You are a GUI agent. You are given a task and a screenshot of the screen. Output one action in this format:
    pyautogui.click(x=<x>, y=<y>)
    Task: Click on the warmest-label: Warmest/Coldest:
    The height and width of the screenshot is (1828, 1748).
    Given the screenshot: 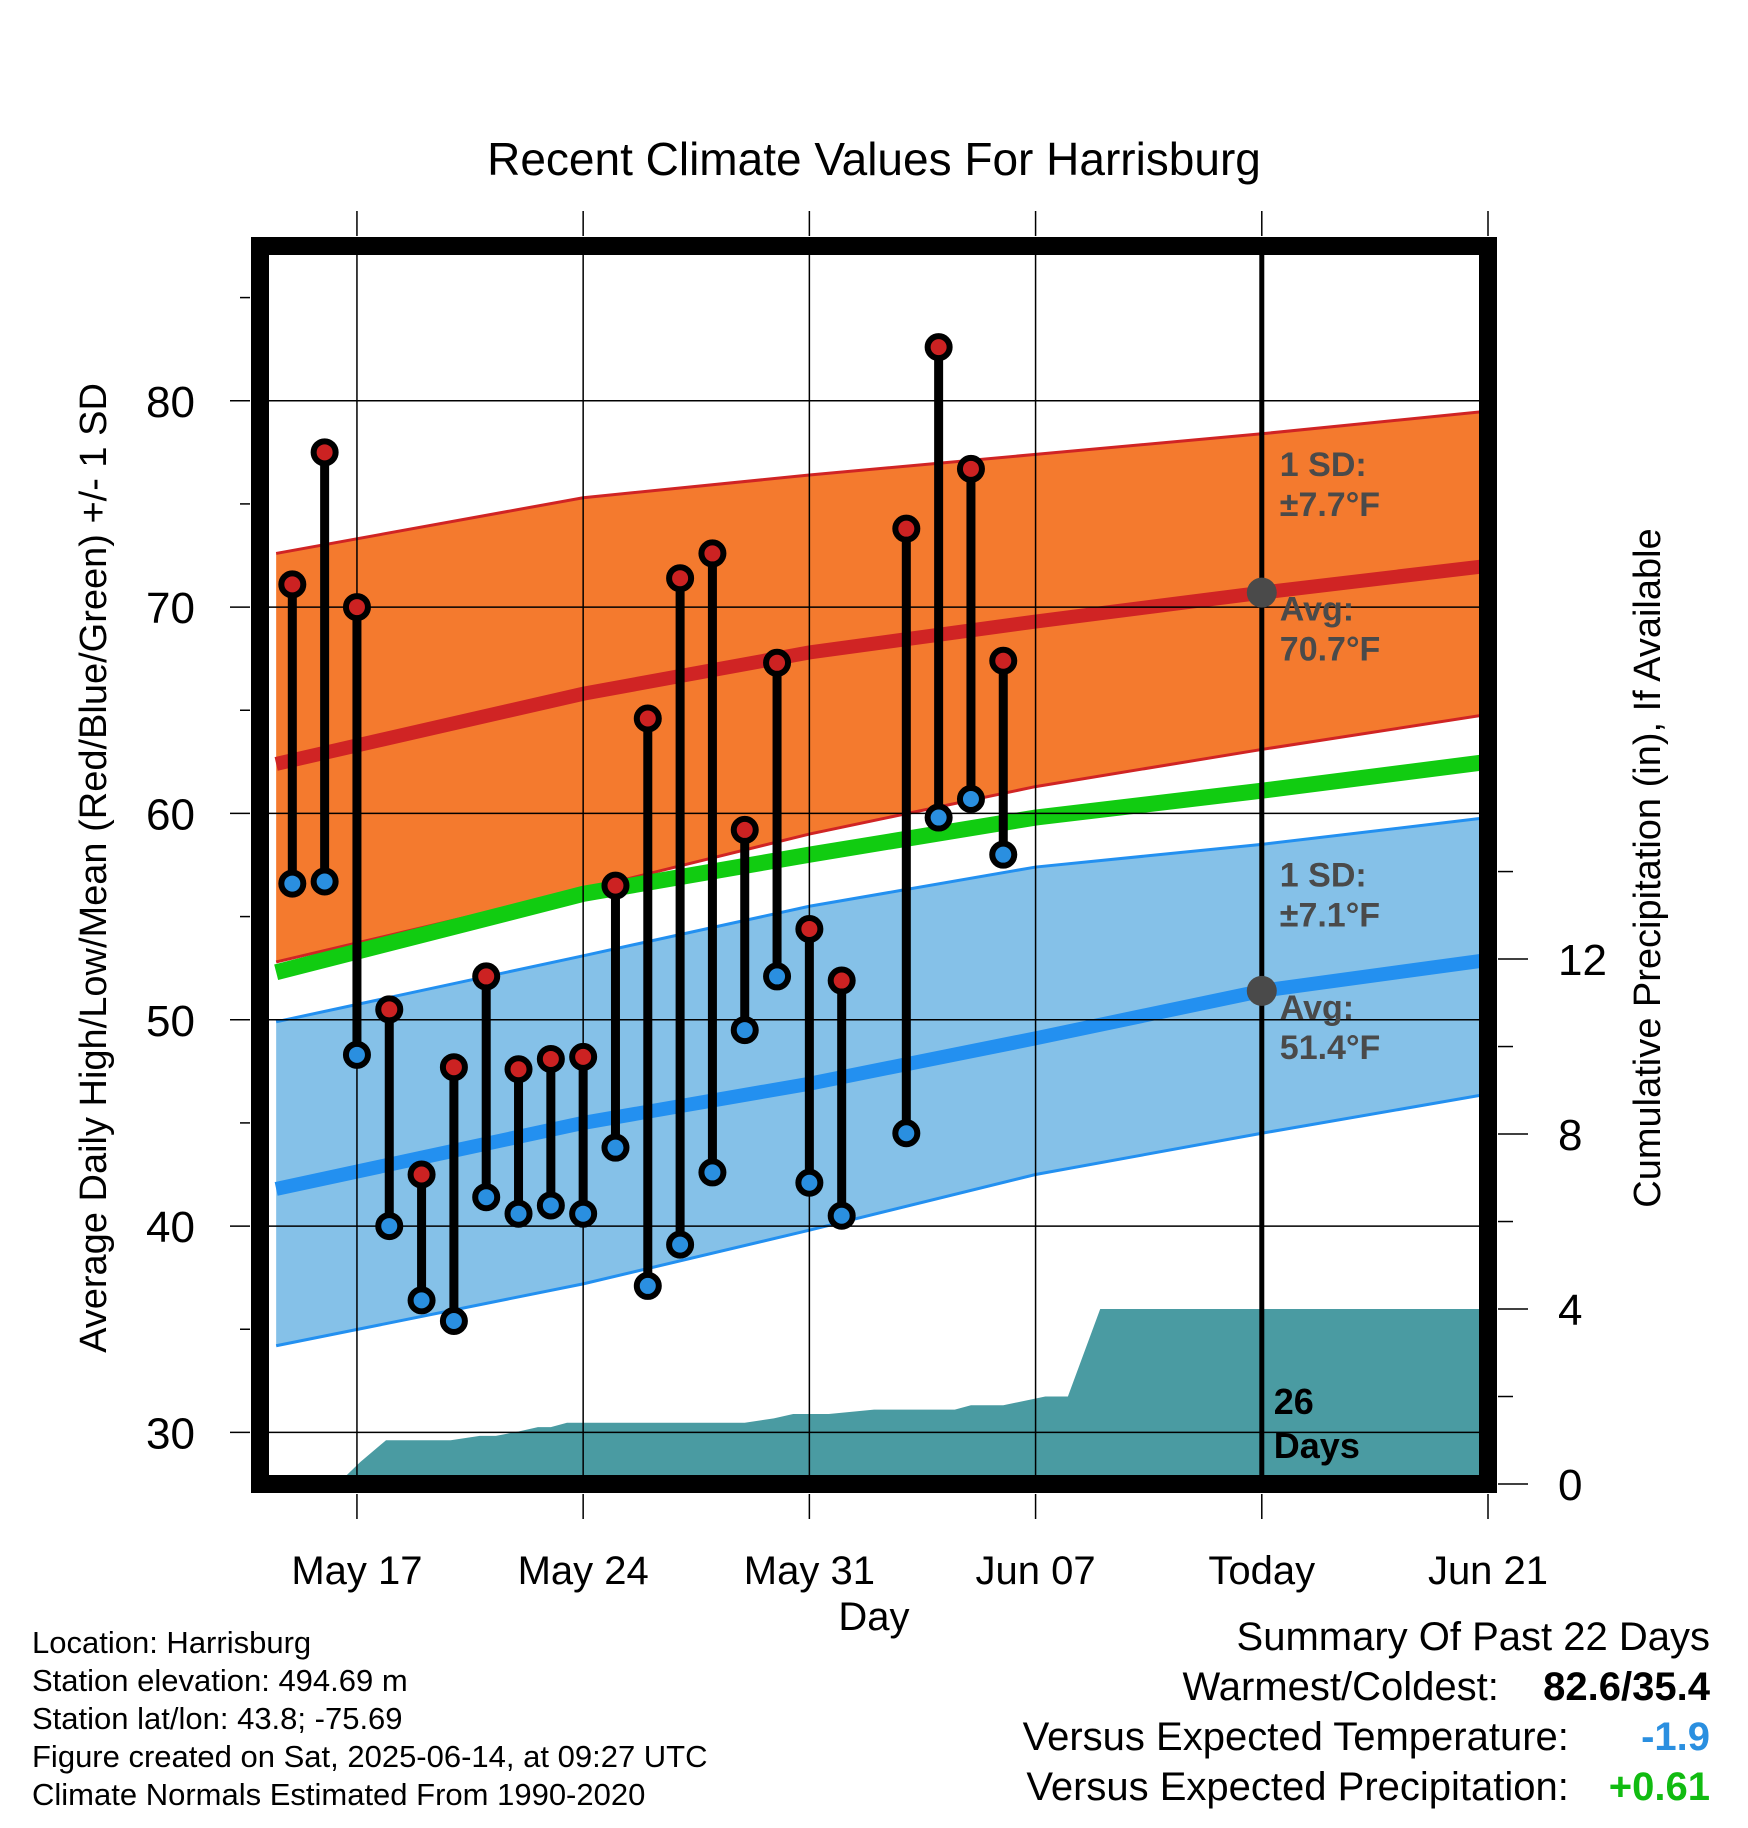 What is the action you would take?
    pyautogui.click(x=1340, y=1687)
    